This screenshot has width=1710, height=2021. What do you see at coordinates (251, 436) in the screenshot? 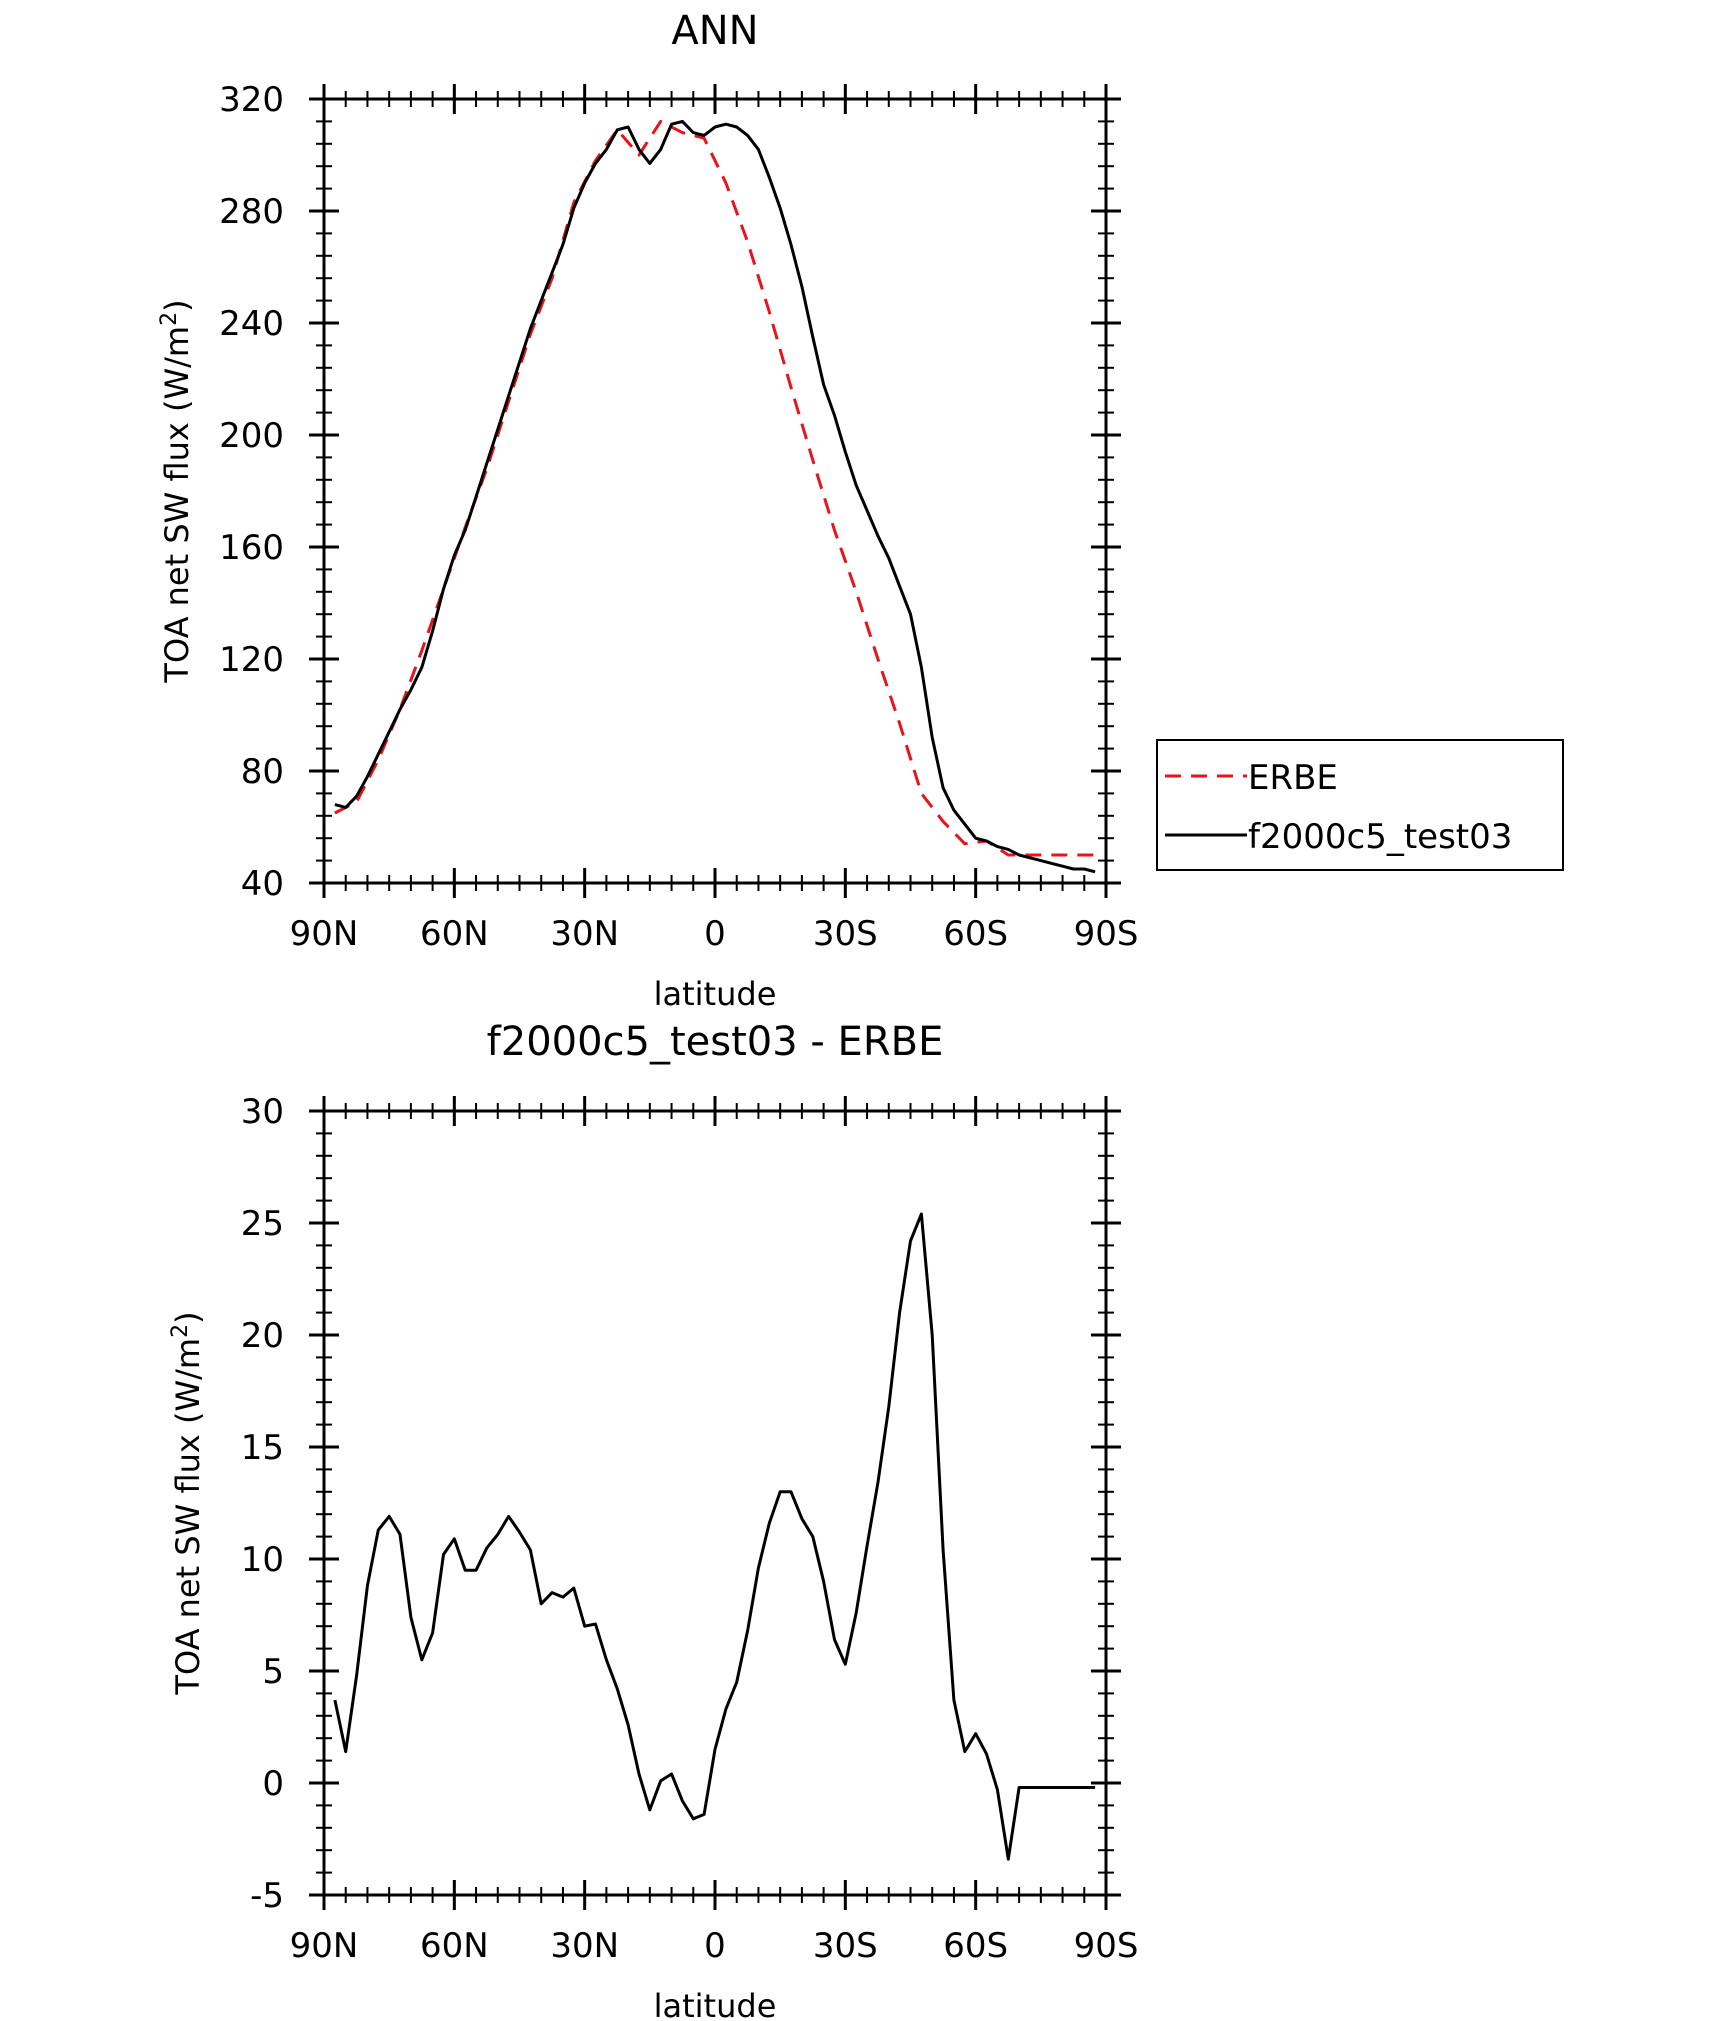
I see `y-tick-label: 200` at bounding box center [251, 436].